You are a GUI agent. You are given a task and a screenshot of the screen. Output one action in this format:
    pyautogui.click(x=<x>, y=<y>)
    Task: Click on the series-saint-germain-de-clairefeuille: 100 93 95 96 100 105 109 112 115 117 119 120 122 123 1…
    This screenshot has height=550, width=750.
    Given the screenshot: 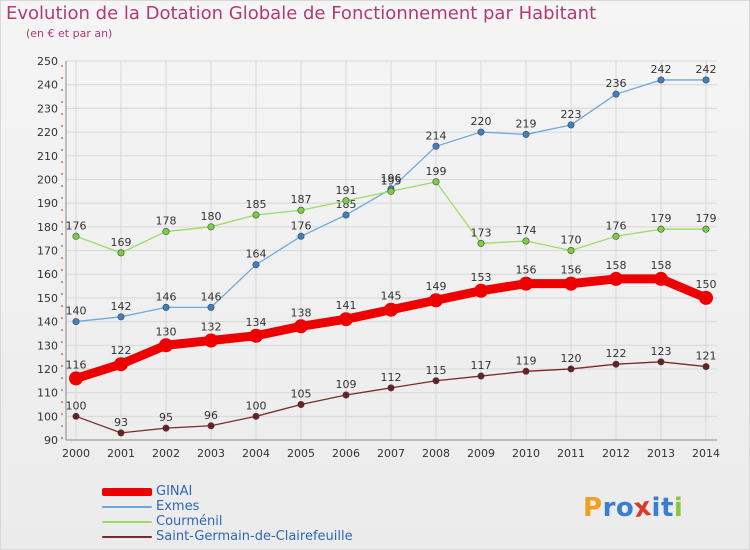 What is the action you would take?
    pyautogui.click(x=391, y=391)
    